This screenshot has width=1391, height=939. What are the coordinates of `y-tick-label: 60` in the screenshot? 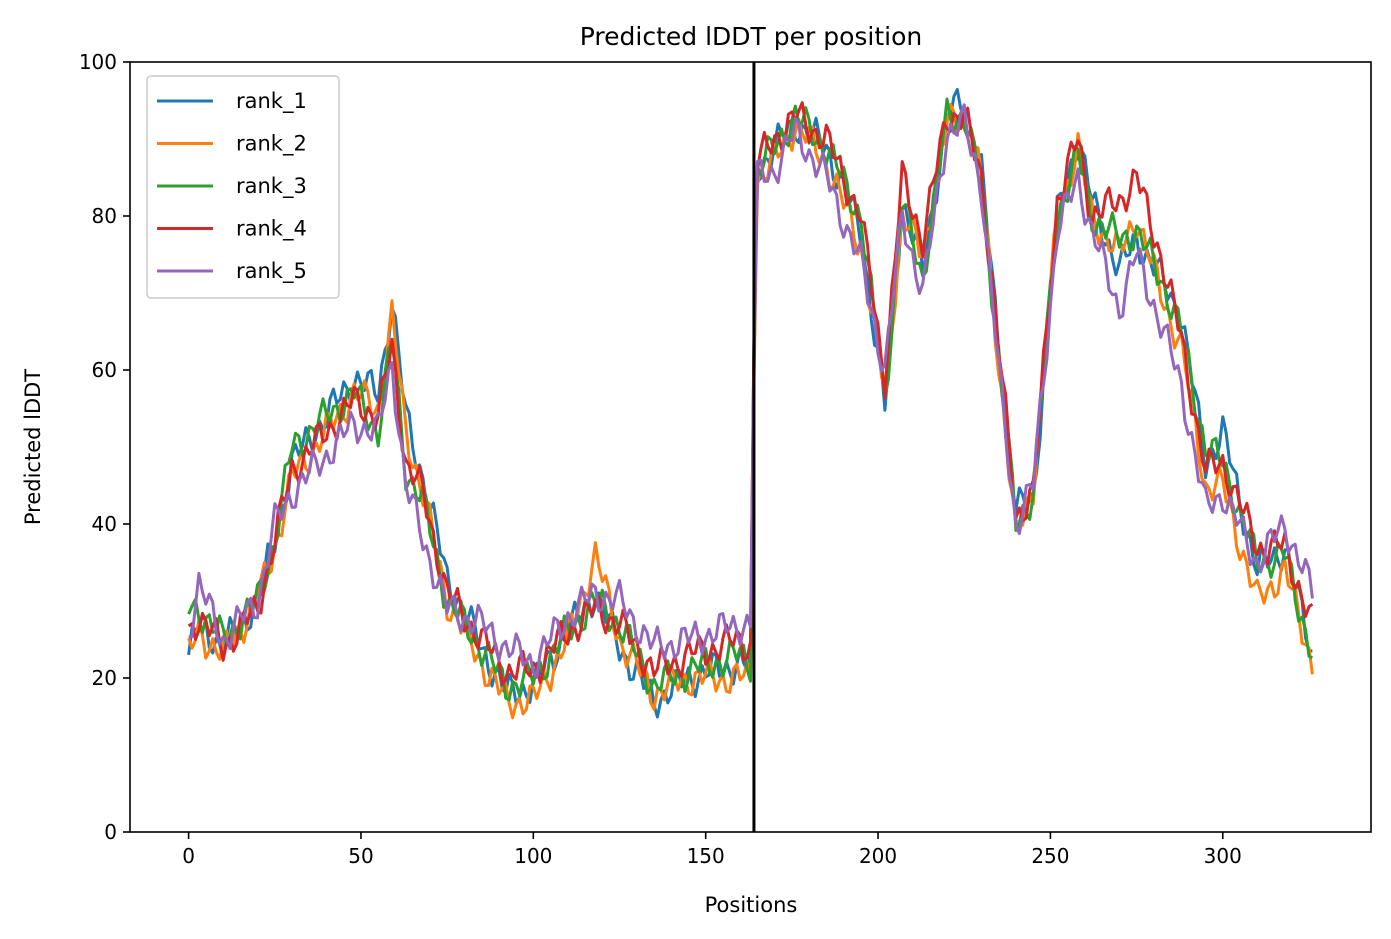 It's located at (104, 370).